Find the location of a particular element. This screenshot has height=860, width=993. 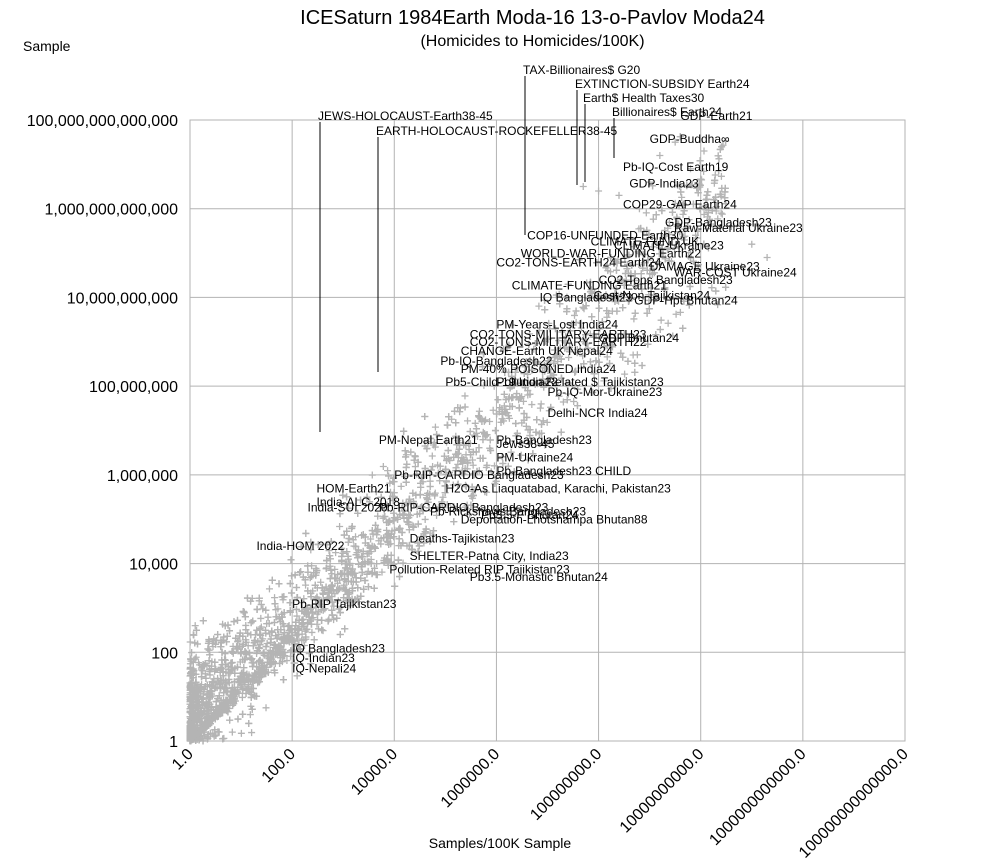

annotation-label: Earth$ Health Taxes30 is located at coordinates (644, 98).